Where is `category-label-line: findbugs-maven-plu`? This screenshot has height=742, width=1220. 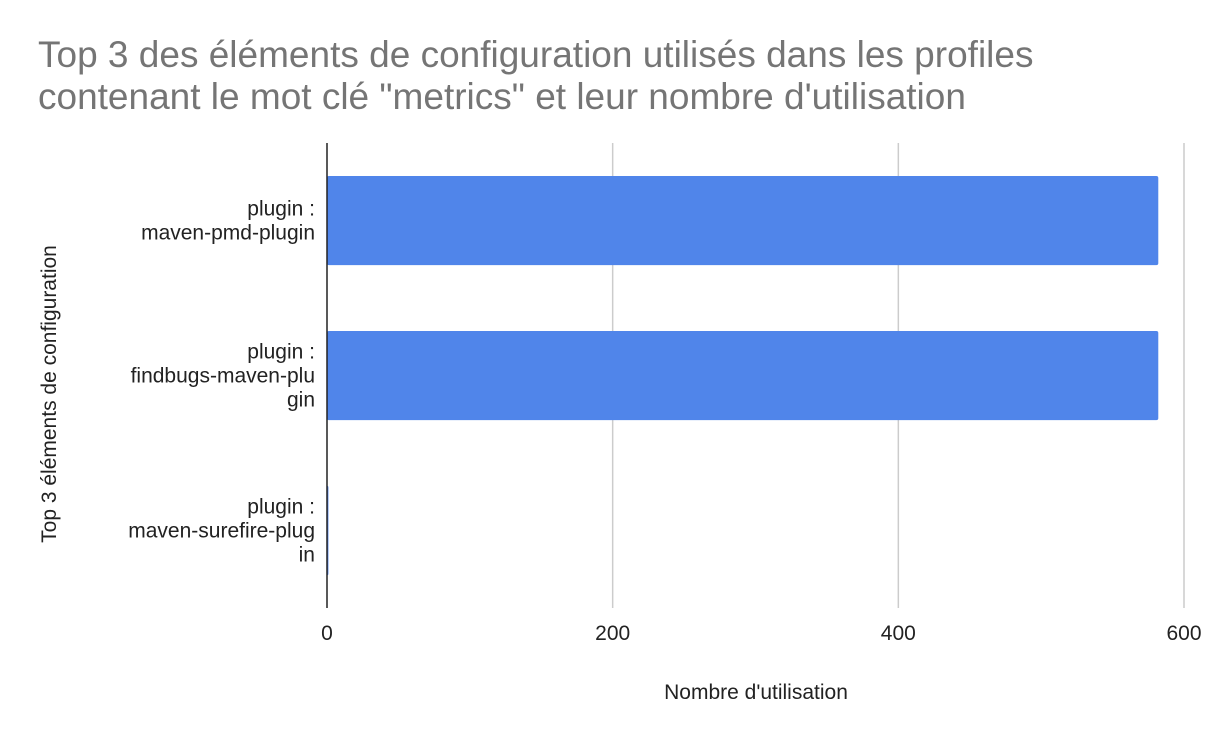
category-label-line: findbugs-maven-plu is located at coordinates (223, 376).